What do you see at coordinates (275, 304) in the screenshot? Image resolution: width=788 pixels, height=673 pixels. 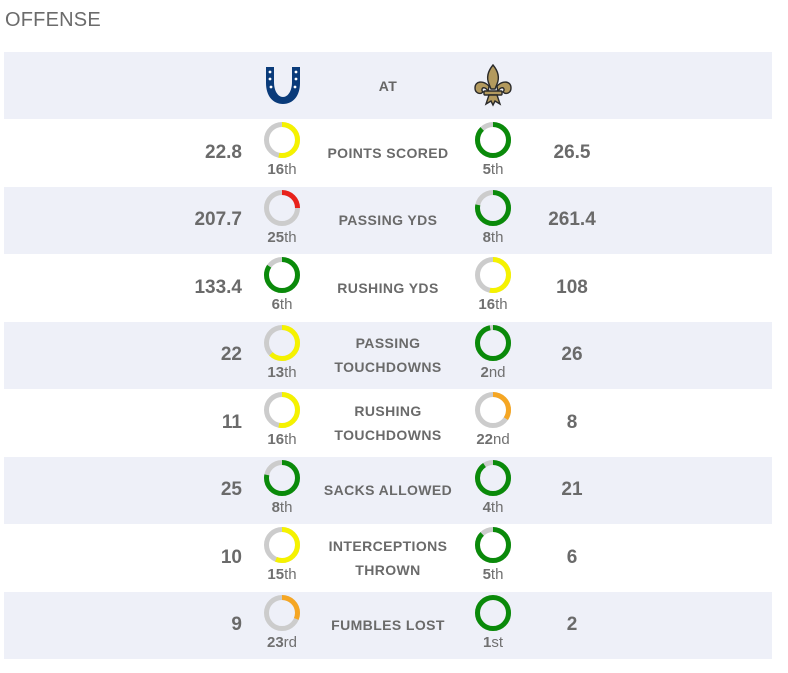 I see `rank-number: 6` at bounding box center [275, 304].